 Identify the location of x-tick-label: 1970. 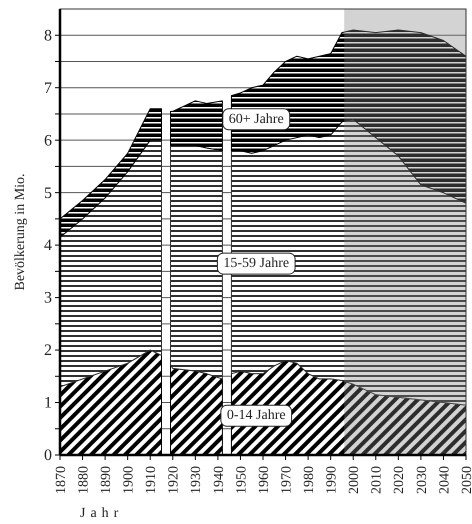
(286, 480).